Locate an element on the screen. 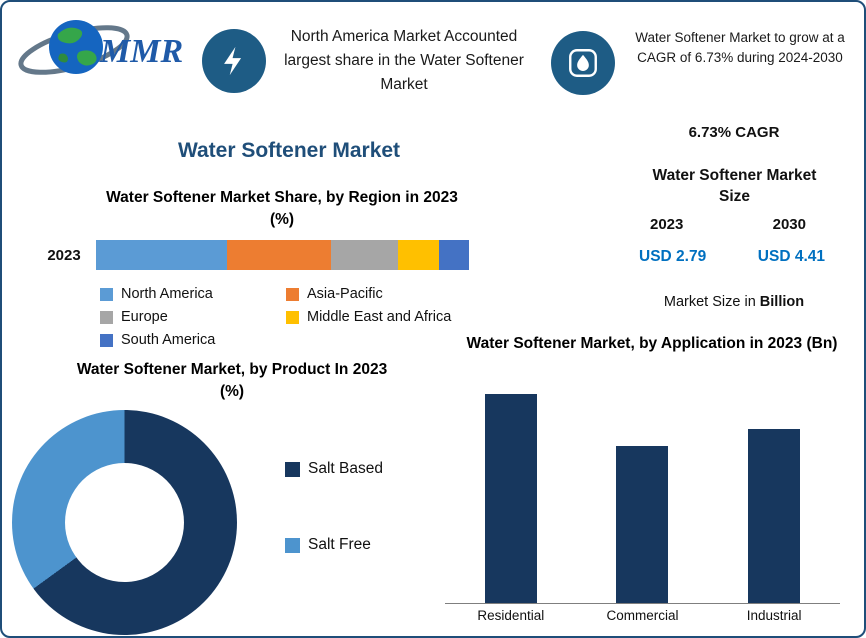 Image resolution: width=866 pixels, height=638 pixels. legend-item-south-america: South America is located at coordinates (193, 340).